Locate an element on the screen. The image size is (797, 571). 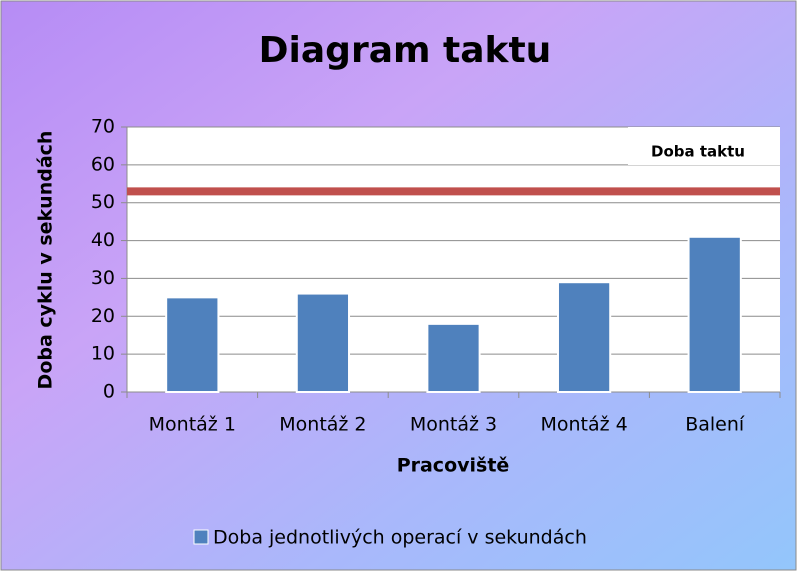
y-tick-label: 10 is located at coordinates (103, 354).